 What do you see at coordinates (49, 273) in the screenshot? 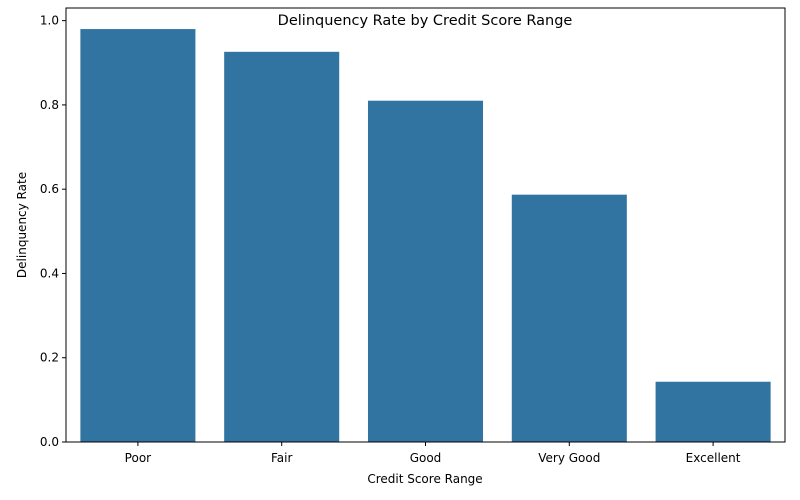
I see `y-tick-label: 0.4` at bounding box center [49, 273].